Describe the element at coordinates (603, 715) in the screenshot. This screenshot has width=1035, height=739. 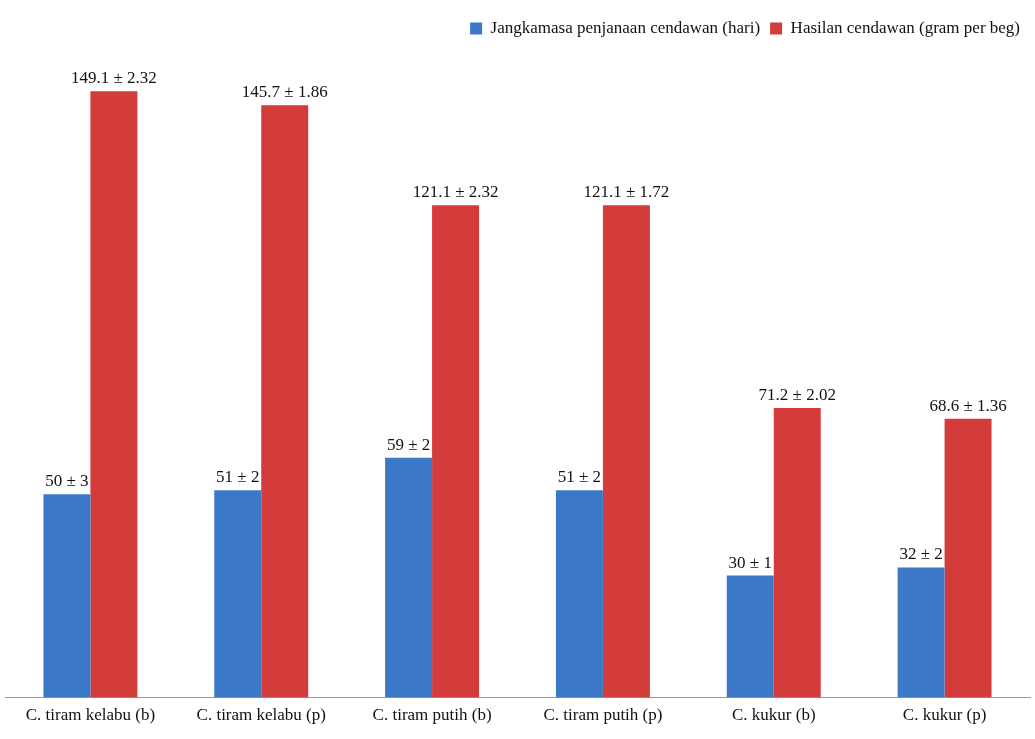
I see `x-tick-label: C. tiram putih (p)` at that location.